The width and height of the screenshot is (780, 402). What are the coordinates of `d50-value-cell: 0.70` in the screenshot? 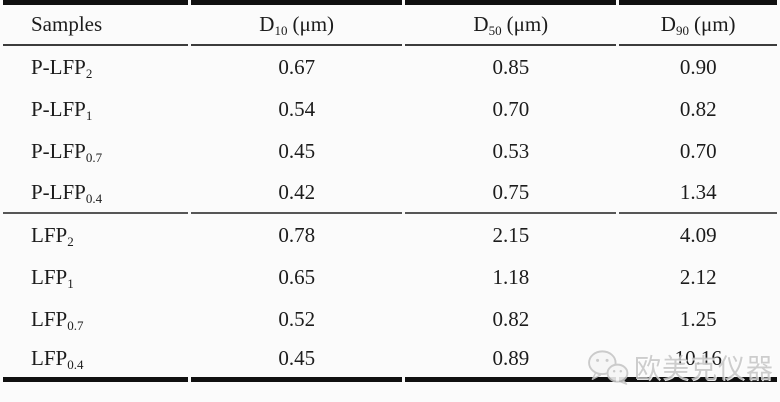 It's located at (511, 108).